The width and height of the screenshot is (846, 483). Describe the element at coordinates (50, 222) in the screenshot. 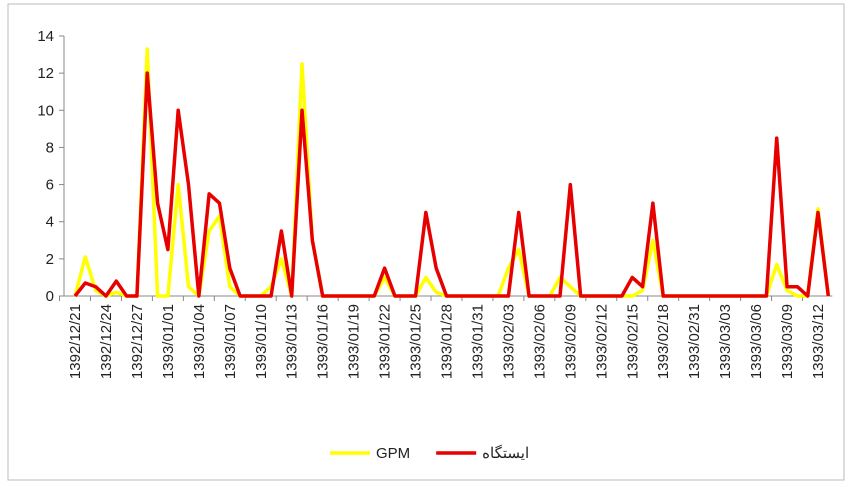

I see `y-tick-label: 4` at that location.